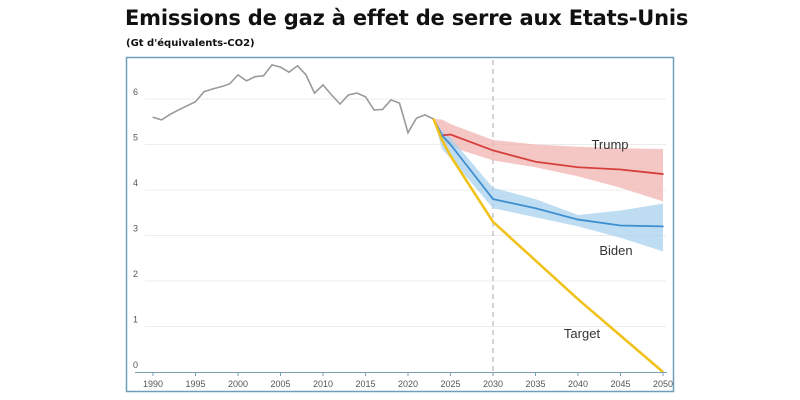  What do you see at coordinates (238, 384) in the screenshot?
I see `x-tick-label: 2000` at bounding box center [238, 384].